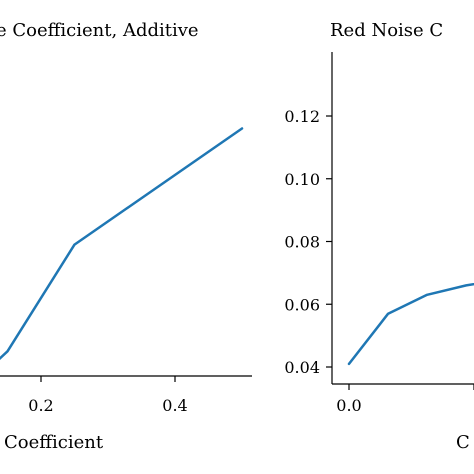 Image resolution: width=474 pixels, height=474 pixels. What do you see at coordinates (386, 30) in the screenshot?
I see `right-panel-title: Red Noise C` at bounding box center [386, 30].